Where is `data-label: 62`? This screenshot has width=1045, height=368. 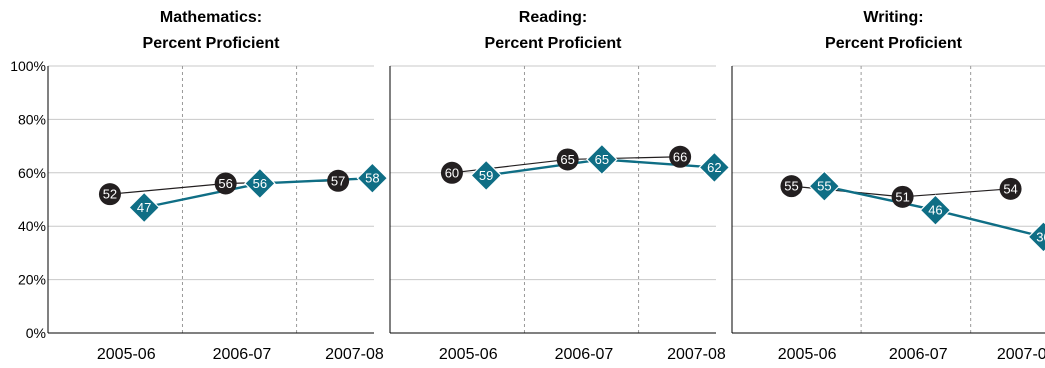 data-label: 62 is located at coordinates (714, 167).